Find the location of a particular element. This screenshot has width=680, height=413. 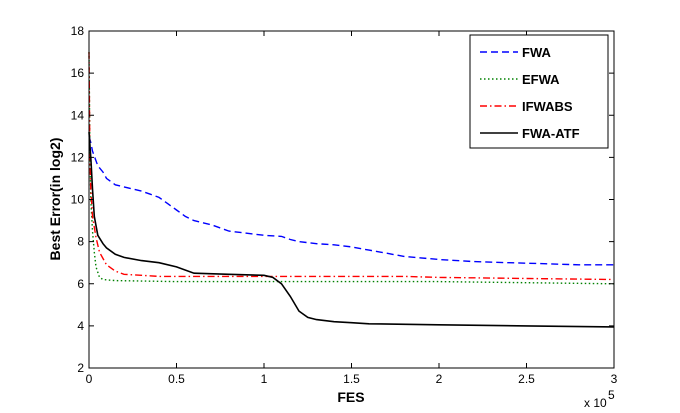

legend-label-fwa-atf: FWA-ATF is located at coordinates (551, 133).